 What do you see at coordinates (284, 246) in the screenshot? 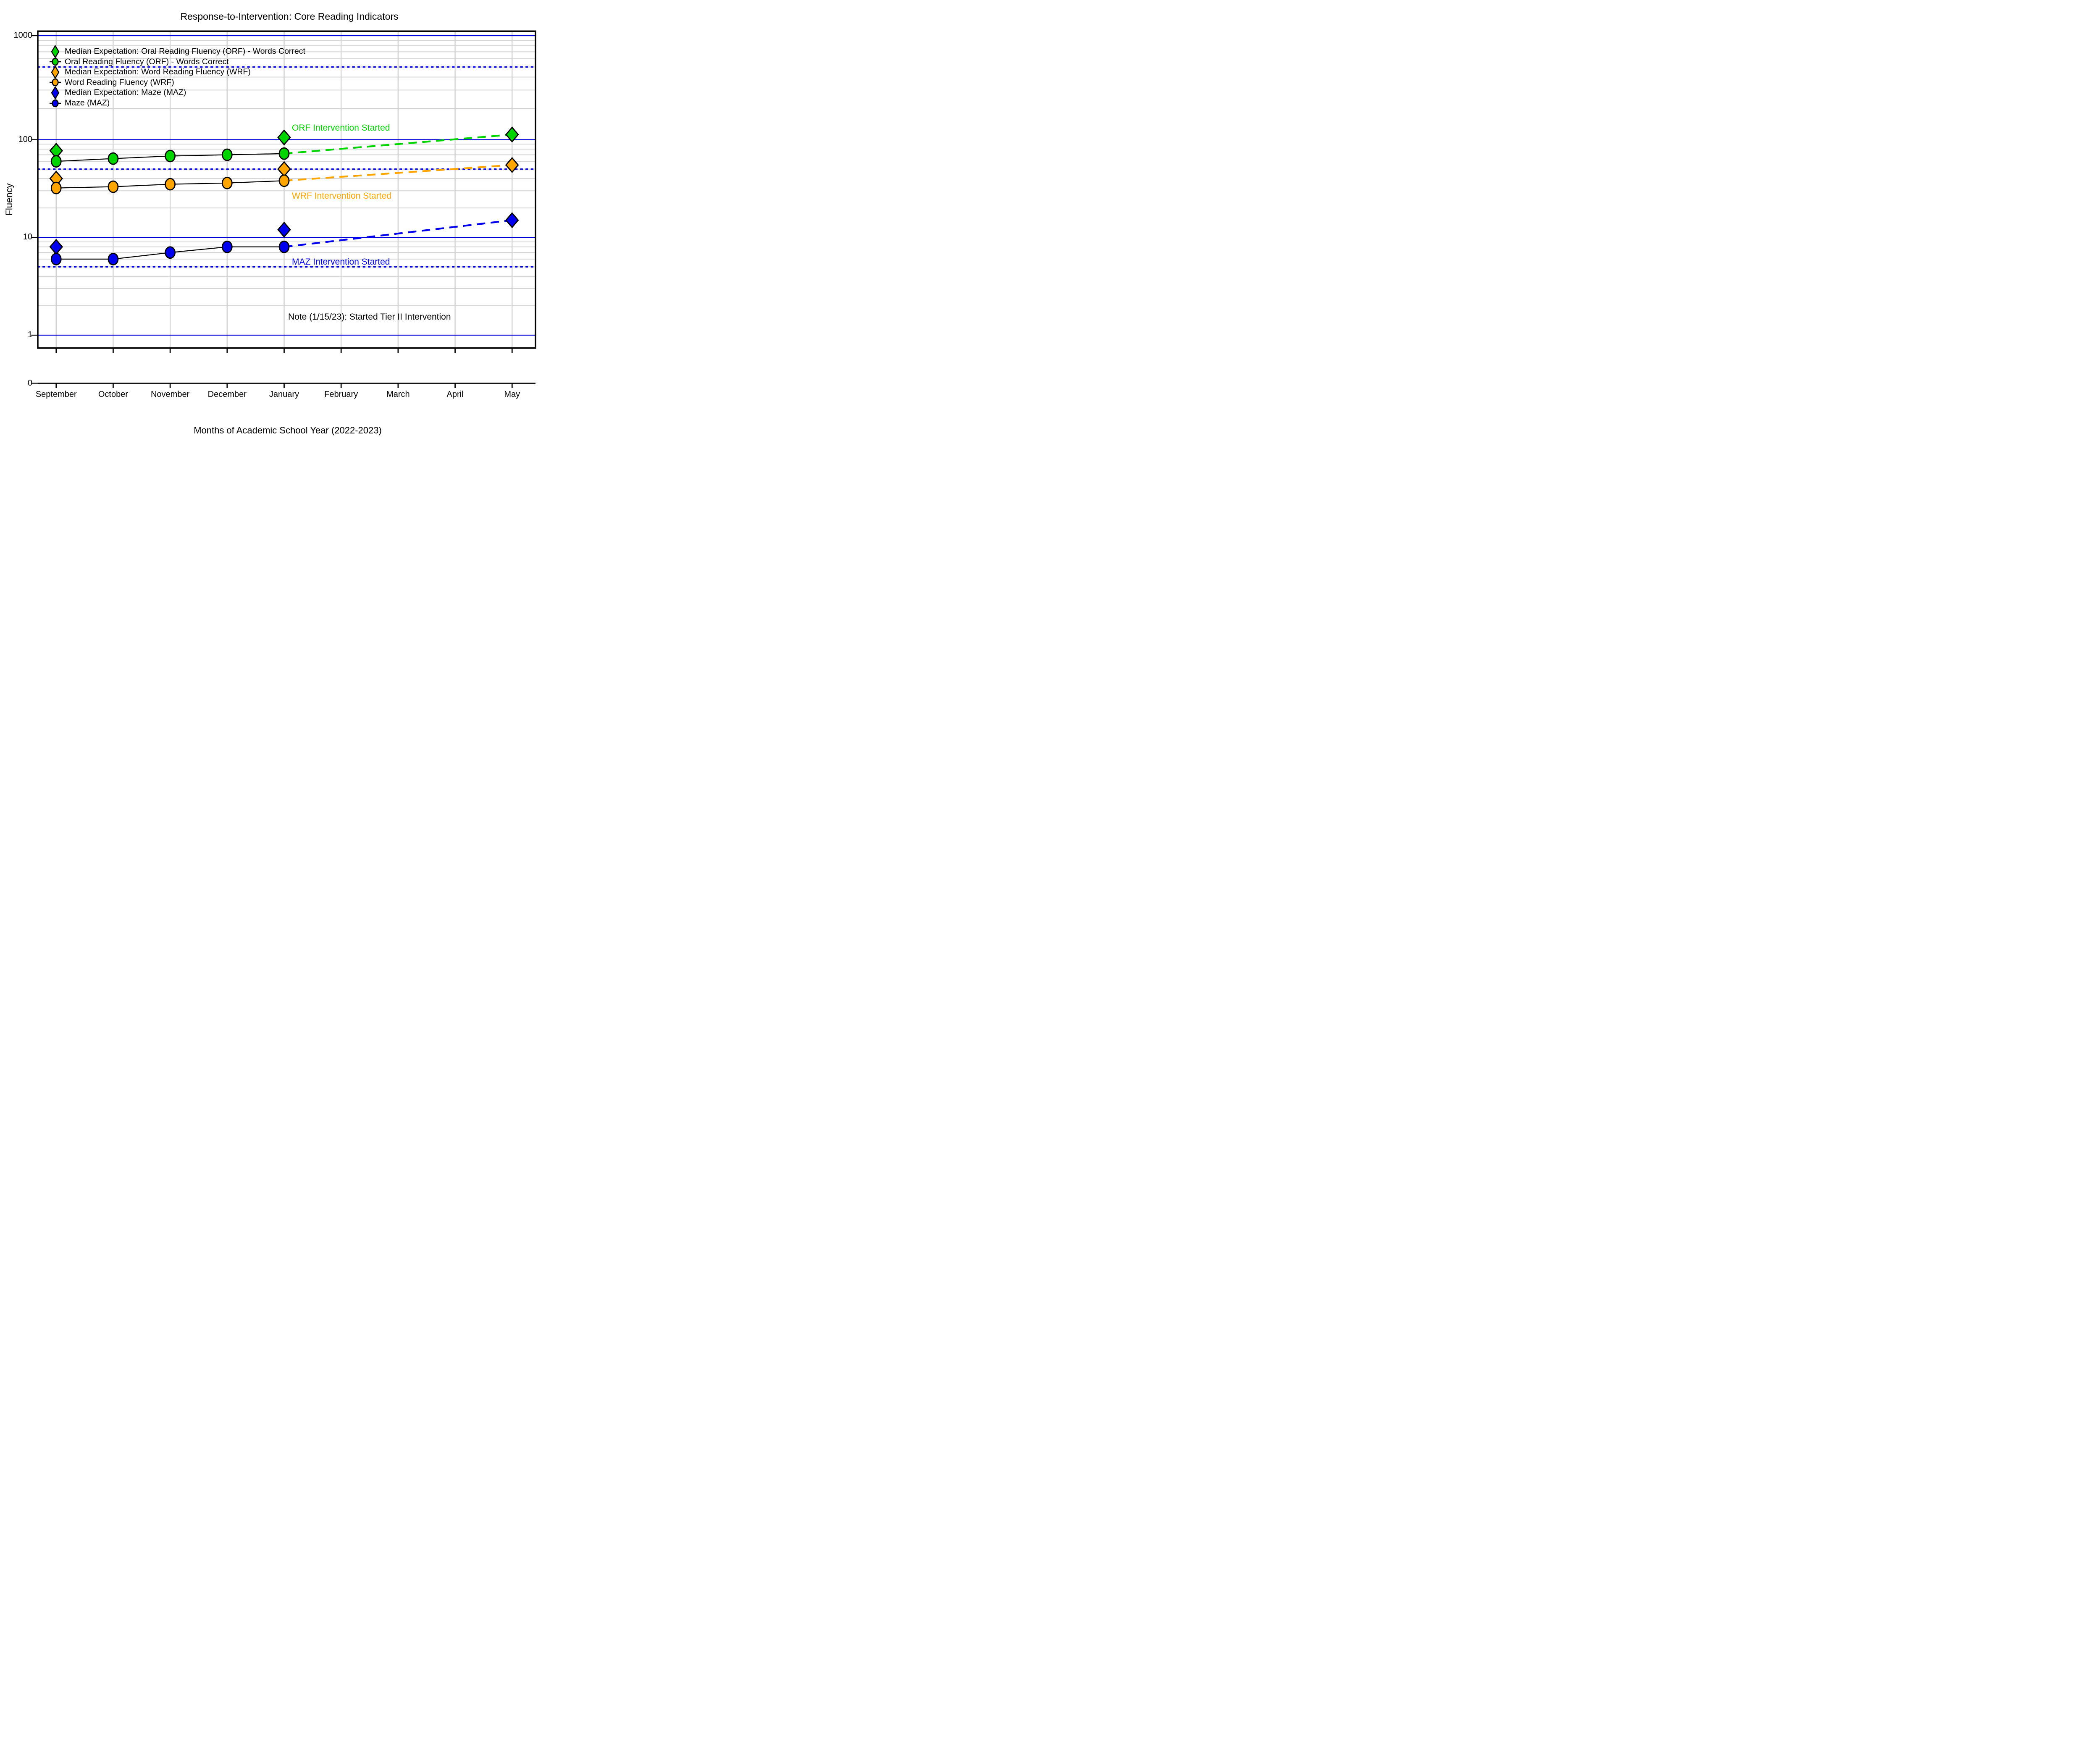
I see `marker-circle-maz-january` at bounding box center [284, 246].